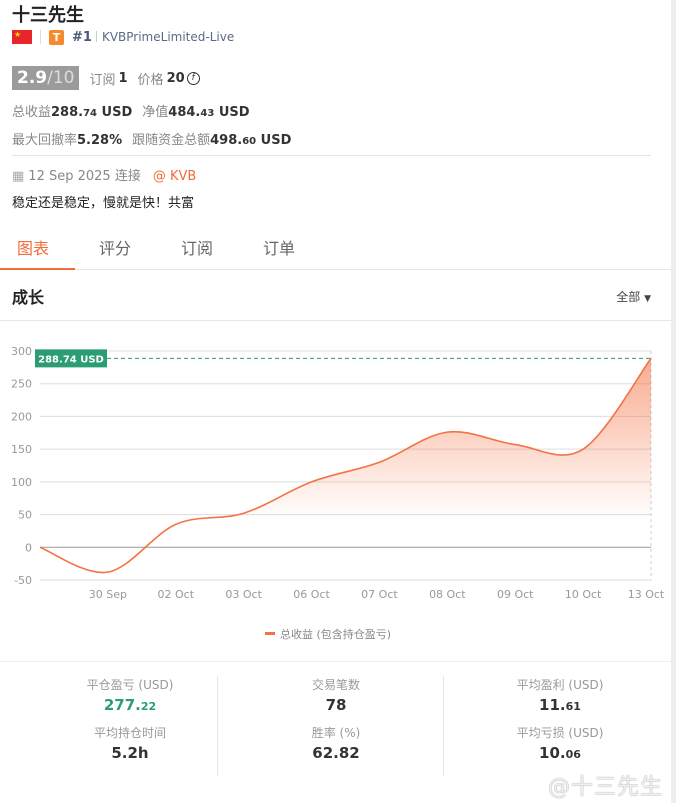  I want to click on range-value: 全部, so click(628, 297).